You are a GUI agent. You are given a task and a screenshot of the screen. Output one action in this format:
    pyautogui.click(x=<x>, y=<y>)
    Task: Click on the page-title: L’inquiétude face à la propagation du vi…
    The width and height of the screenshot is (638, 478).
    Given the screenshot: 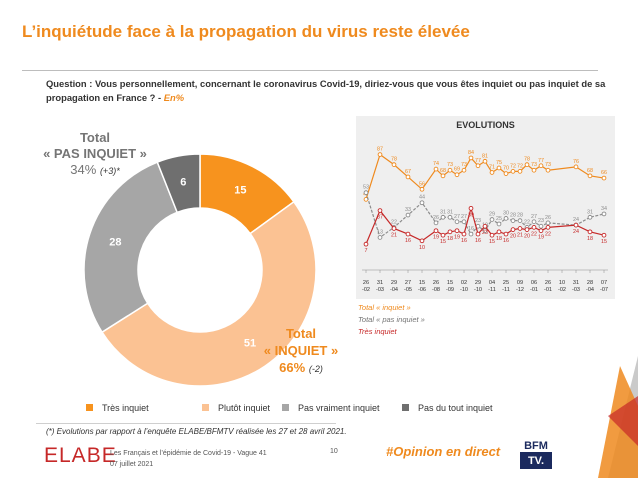 What is the action you would take?
    pyautogui.click(x=246, y=31)
    